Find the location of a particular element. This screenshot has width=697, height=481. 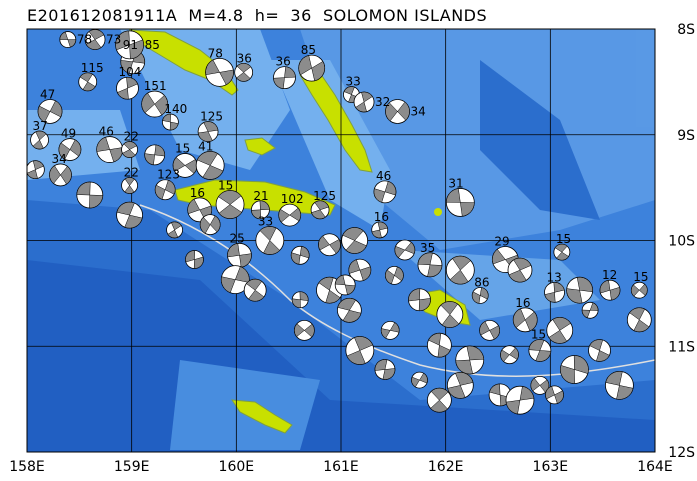

depth-label: 125 is located at coordinates (211, 117).